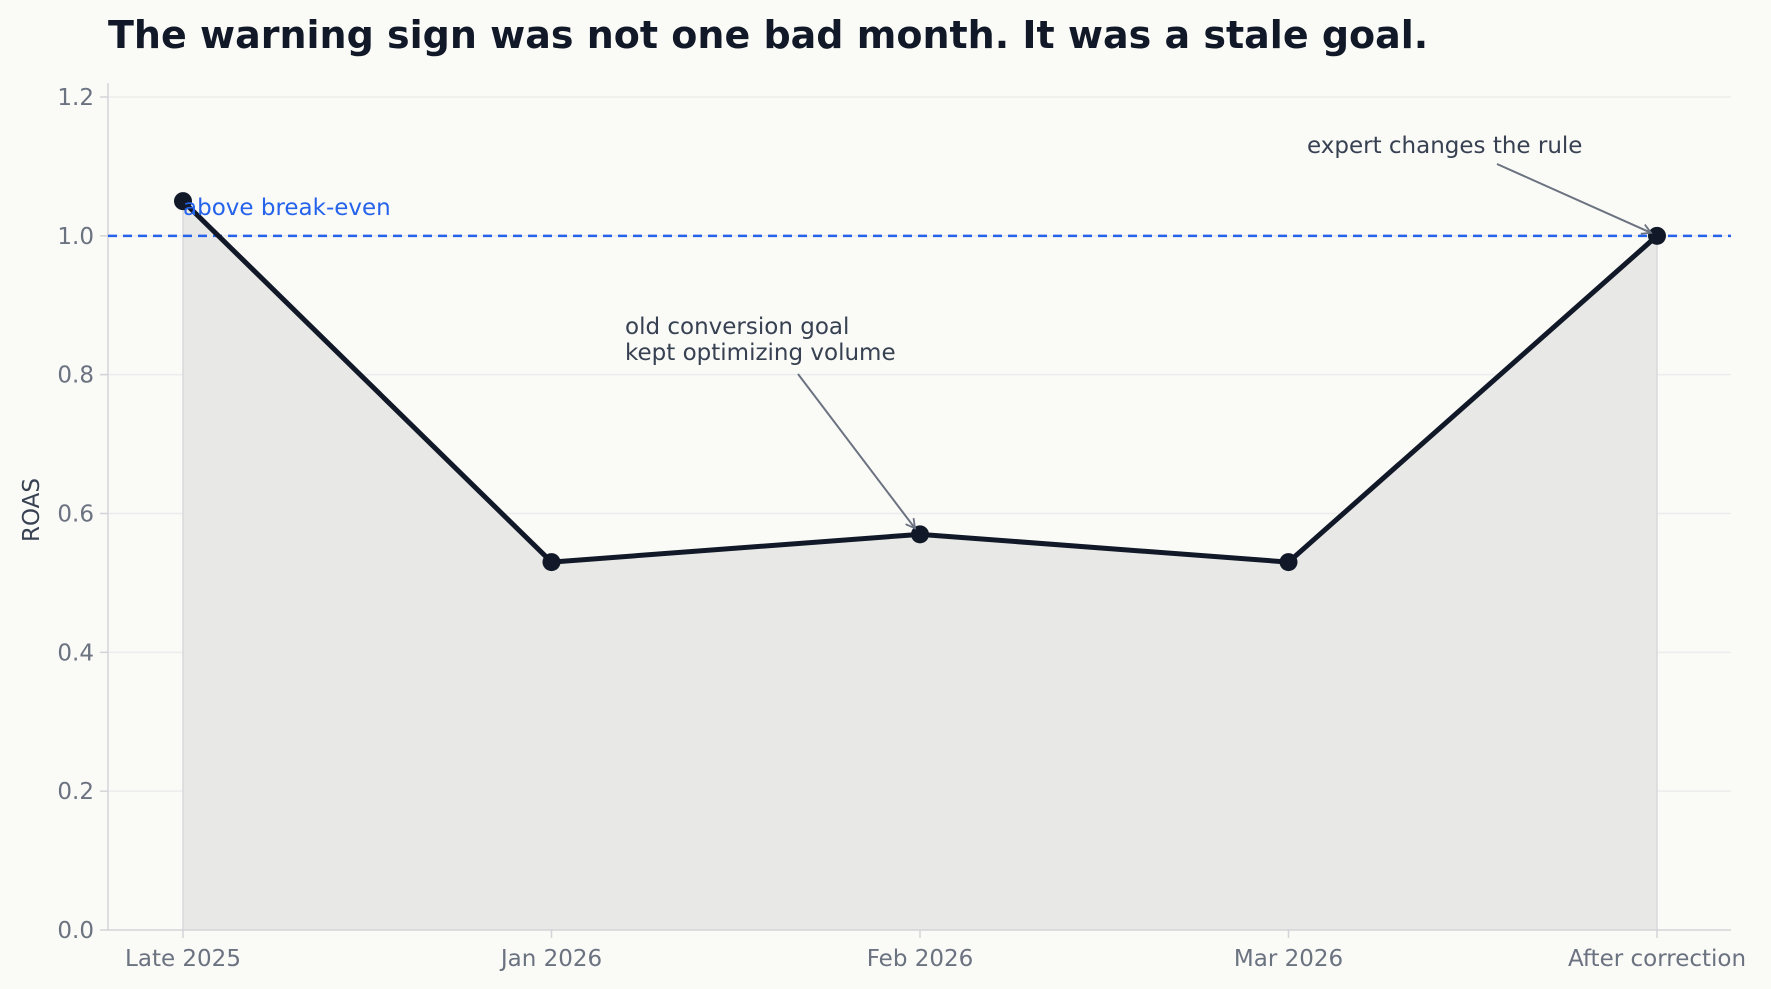 The height and width of the screenshot is (989, 1771). What do you see at coordinates (75, 792) in the screenshot?
I see `y-tick-label: 0.2` at bounding box center [75, 792].